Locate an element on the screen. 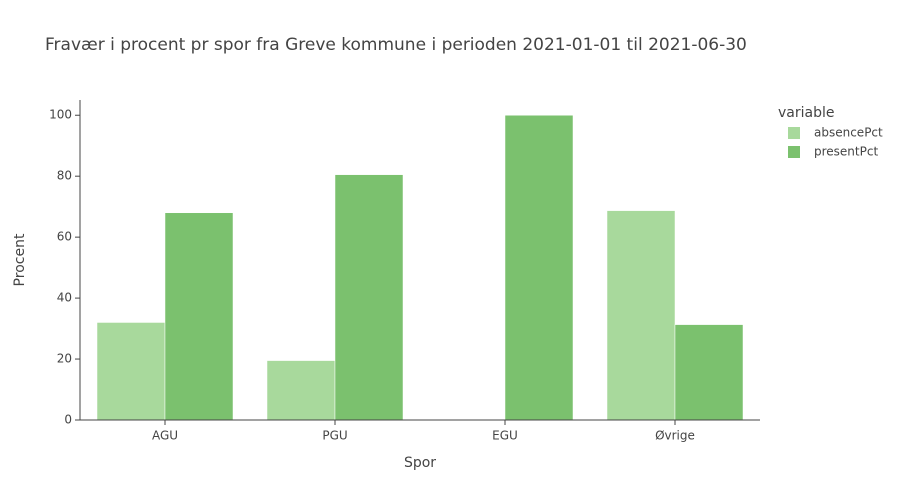 The image size is (900, 500). y-tick-label: 40 is located at coordinates (64, 298).